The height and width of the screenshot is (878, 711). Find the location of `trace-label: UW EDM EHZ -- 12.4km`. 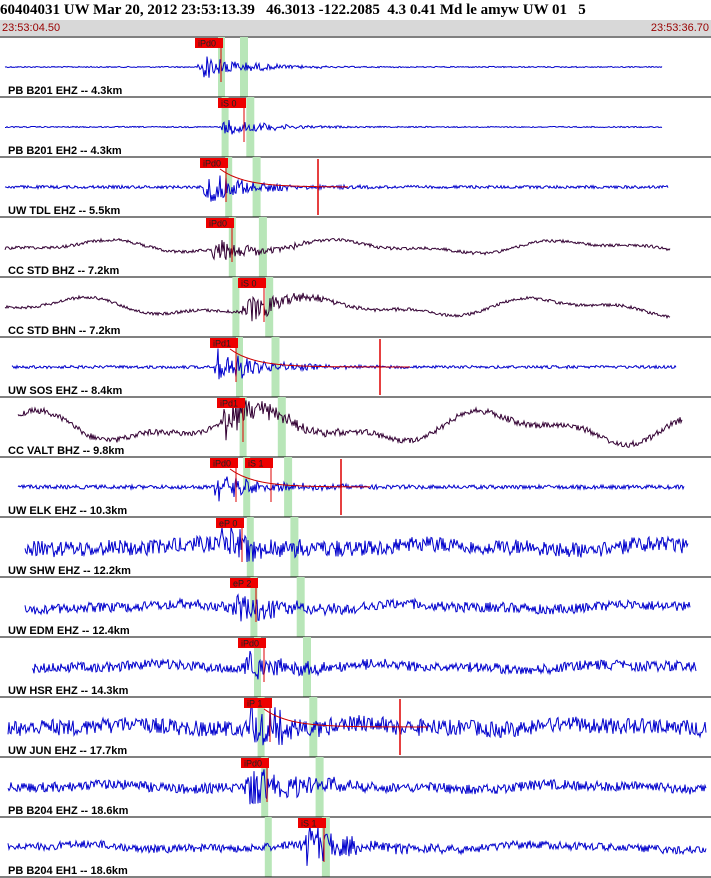

trace-label: UW EDM EHZ -- 12.4km is located at coordinates (69, 631).